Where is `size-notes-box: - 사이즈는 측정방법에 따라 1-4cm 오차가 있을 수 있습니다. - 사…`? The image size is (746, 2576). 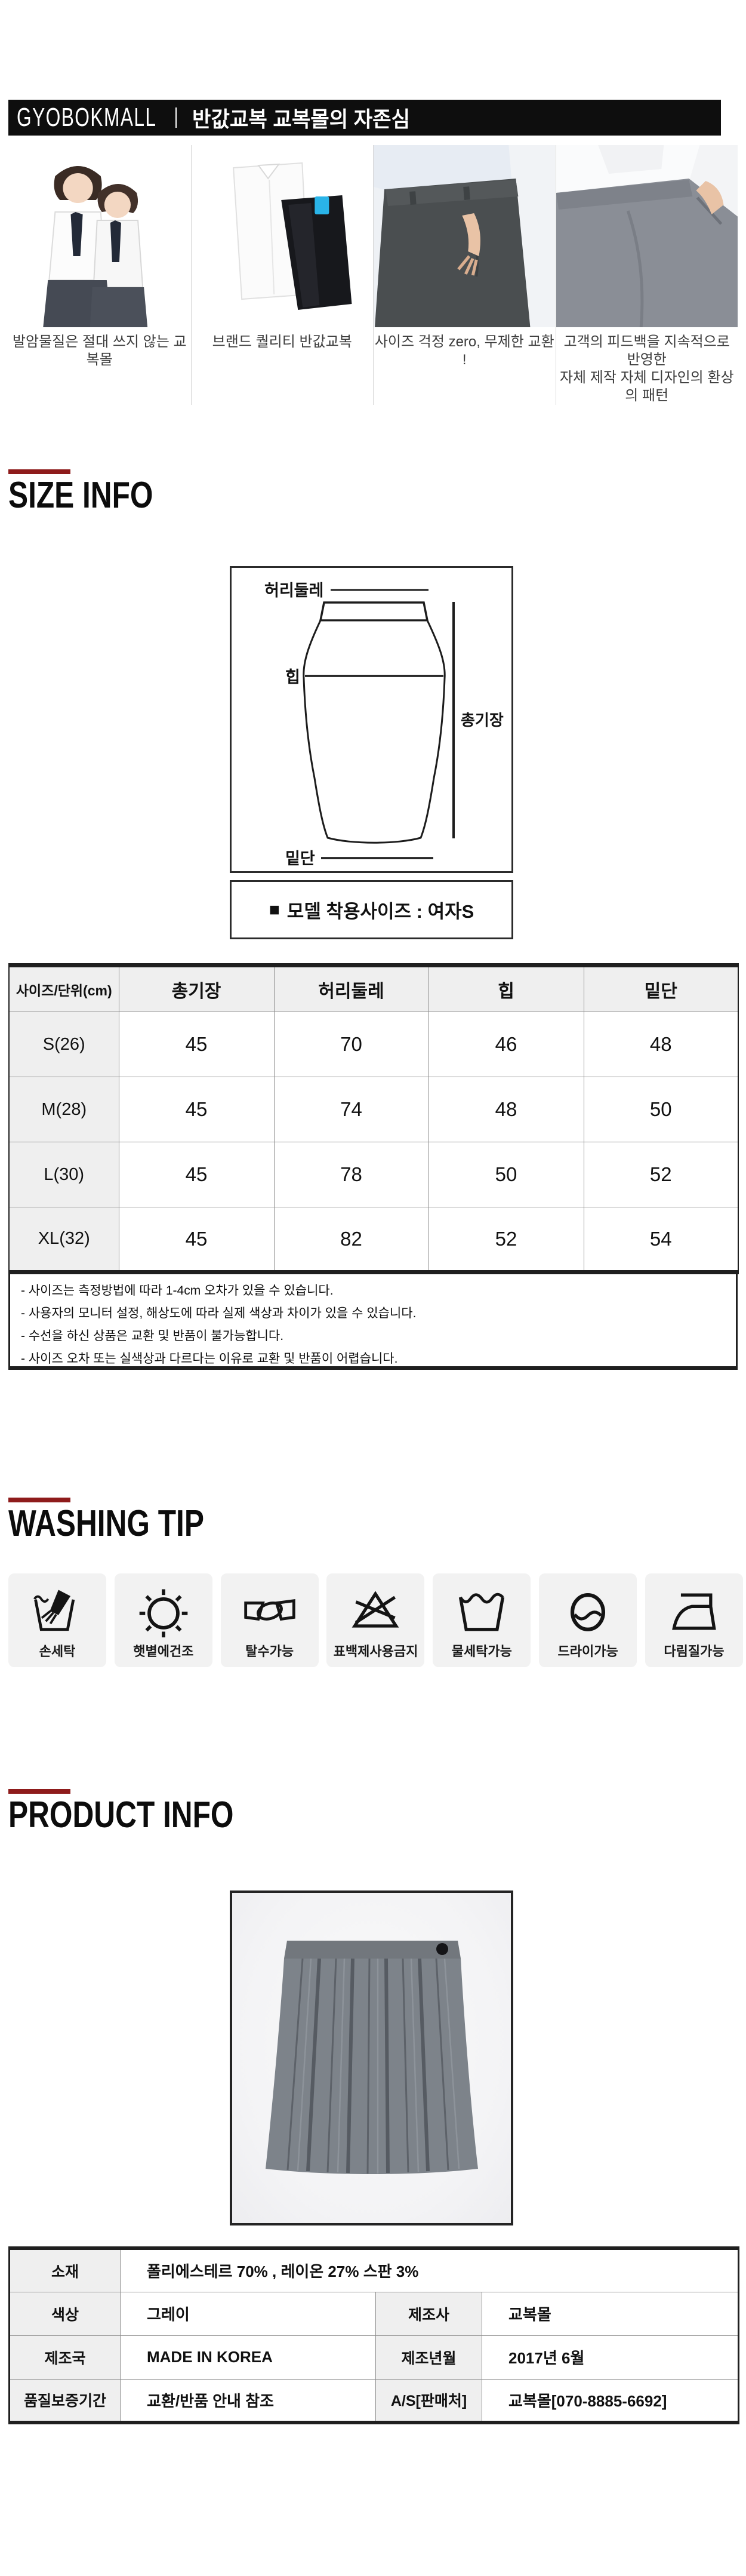 size-notes-box: - 사이즈는 측정방법에 따라 1-4cm 오차가 있을 수 있습니다. - 사… is located at coordinates (373, 1321).